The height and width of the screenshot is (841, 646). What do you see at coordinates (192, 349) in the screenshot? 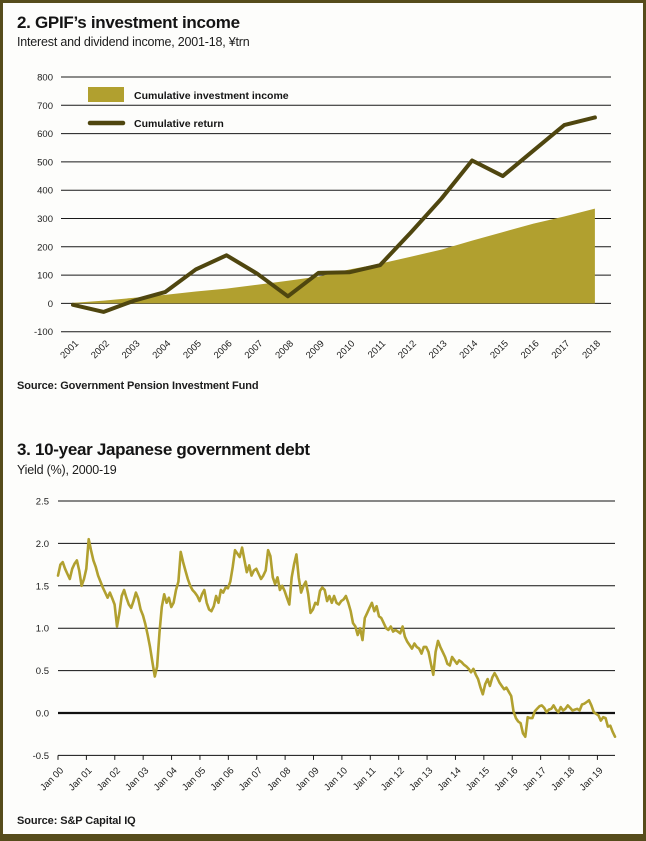
I see `chart2-xtick: 2005` at bounding box center [192, 349].